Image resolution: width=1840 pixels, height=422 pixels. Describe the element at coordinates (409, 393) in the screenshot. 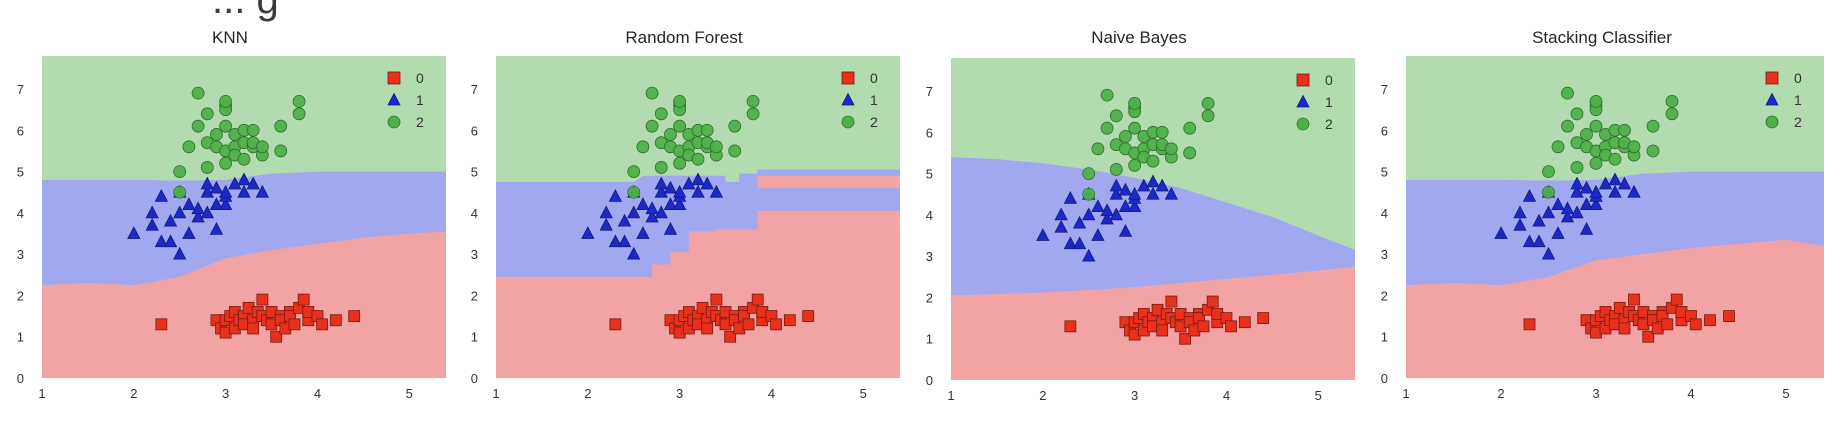

I see `x-tick-label: 5` at that location.